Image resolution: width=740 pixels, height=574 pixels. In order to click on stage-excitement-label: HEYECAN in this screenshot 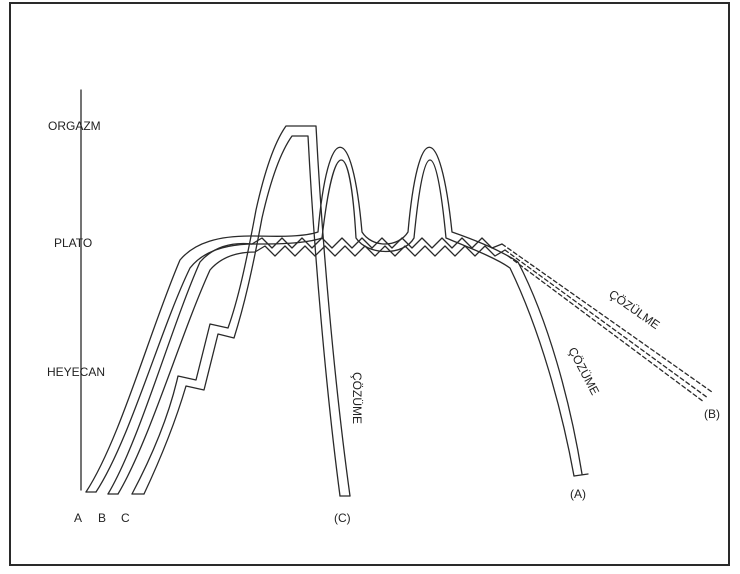, I will do `click(76, 372)`.